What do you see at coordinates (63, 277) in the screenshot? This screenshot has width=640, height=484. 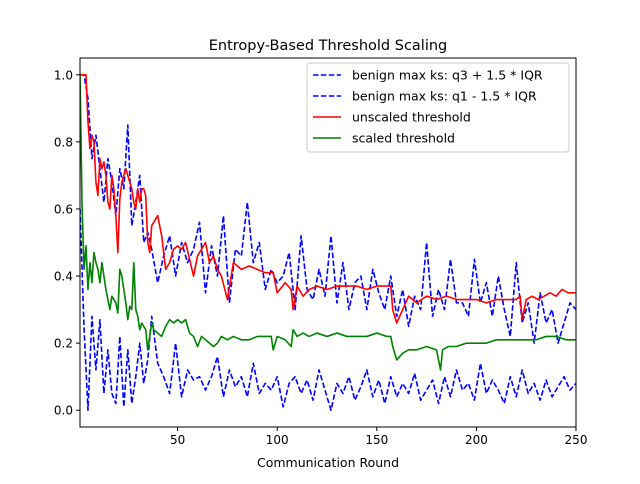 I see `y-tick-label: 0.4` at bounding box center [63, 277].